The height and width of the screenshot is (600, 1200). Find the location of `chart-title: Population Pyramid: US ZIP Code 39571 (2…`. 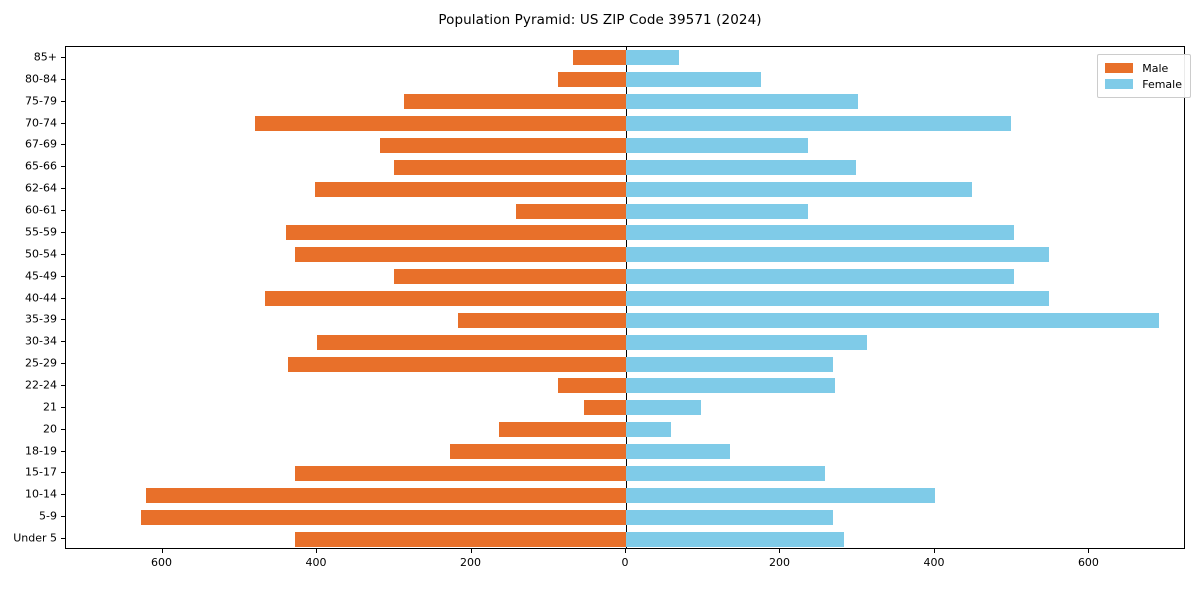

chart-title: Population Pyramid: US ZIP Code 39571 (2… is located at coordinates (600, 20).